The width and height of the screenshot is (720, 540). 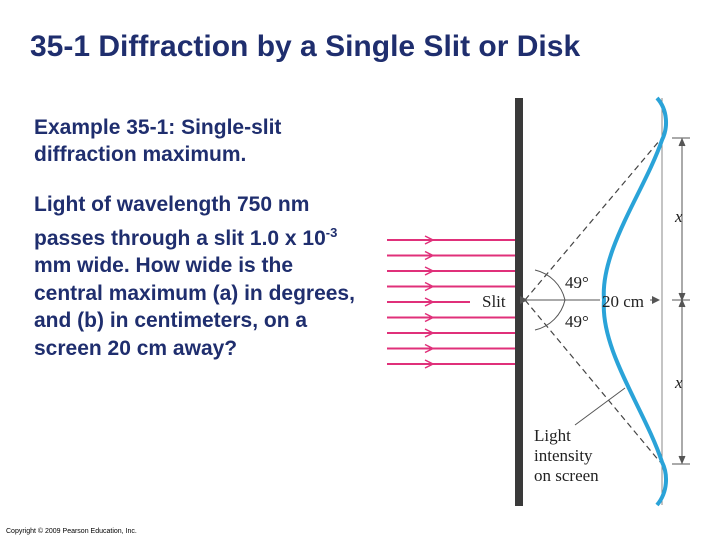 I want to click on intensity-label: intensity, so click(x=563, y=455).